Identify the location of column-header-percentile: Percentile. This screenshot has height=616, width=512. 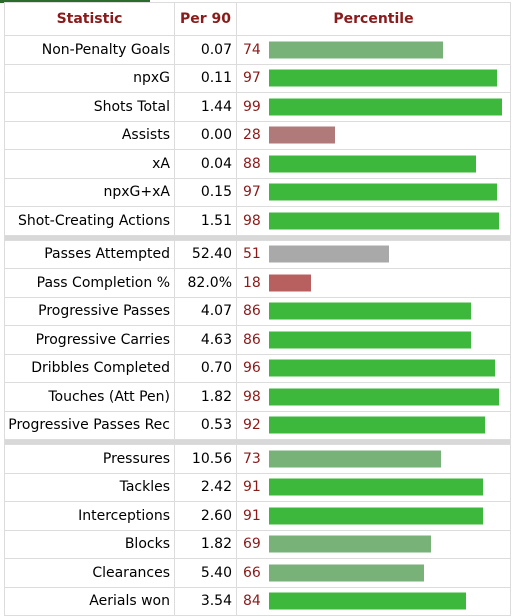
(373, 19).